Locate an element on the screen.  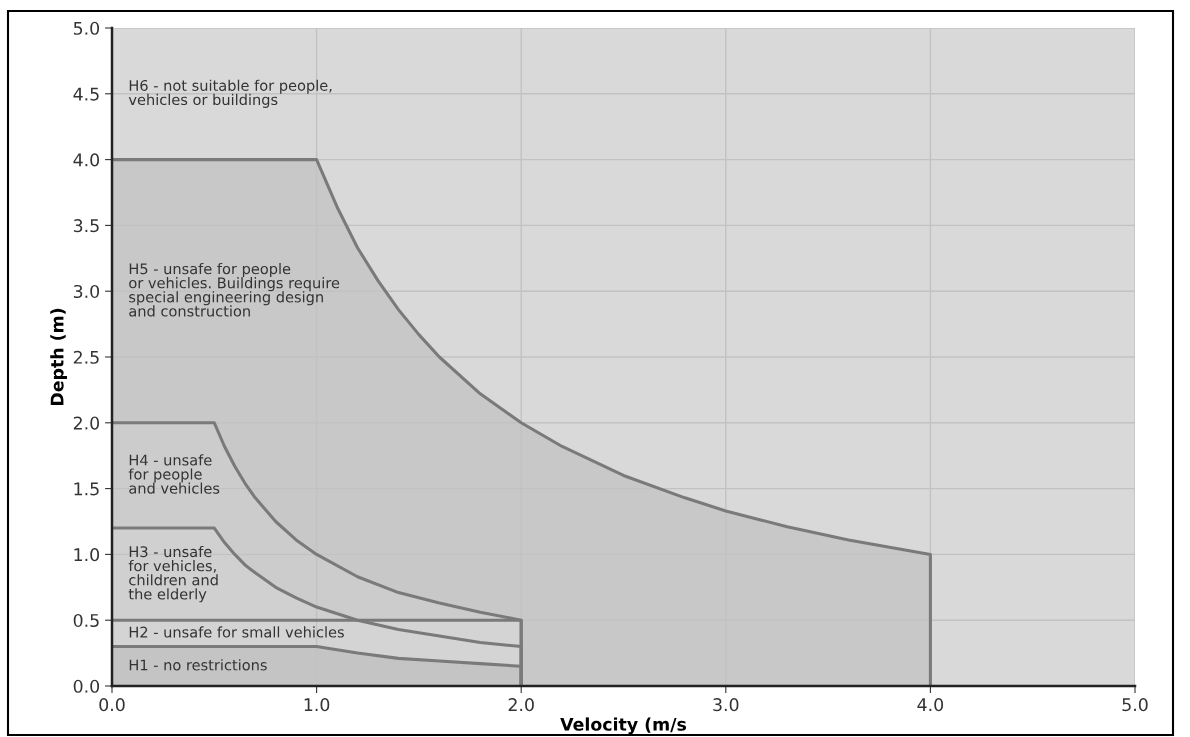
x-tick-label: 0.0 is located at coordinates (112, 705).